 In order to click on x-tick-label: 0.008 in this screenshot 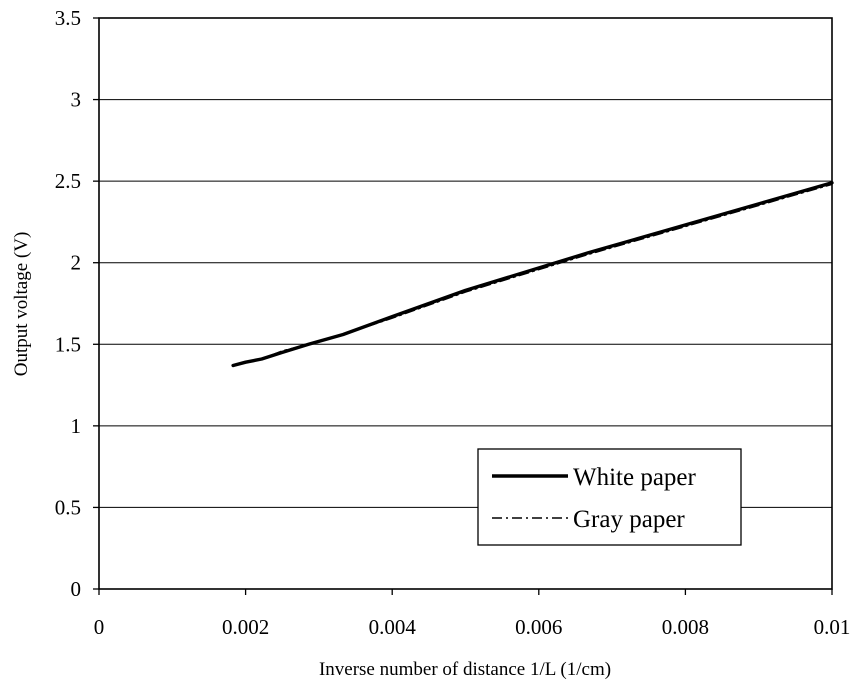, I will do `click(685, 627)`.